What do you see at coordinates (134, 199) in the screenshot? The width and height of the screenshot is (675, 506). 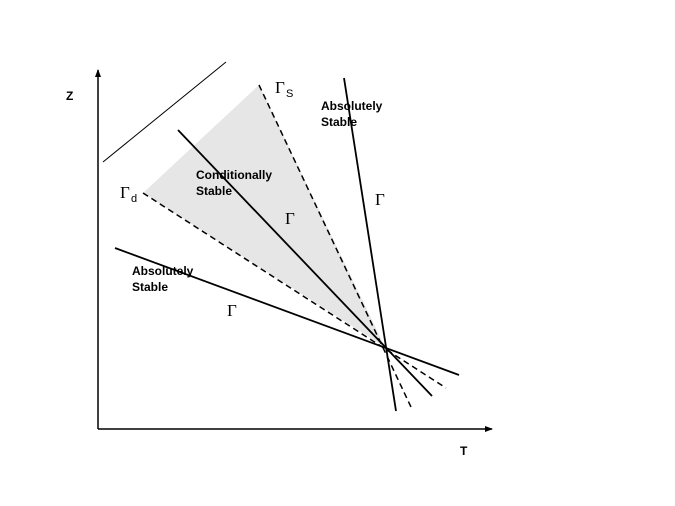 I see `svg-text: d` at bounding box center [134, 199].